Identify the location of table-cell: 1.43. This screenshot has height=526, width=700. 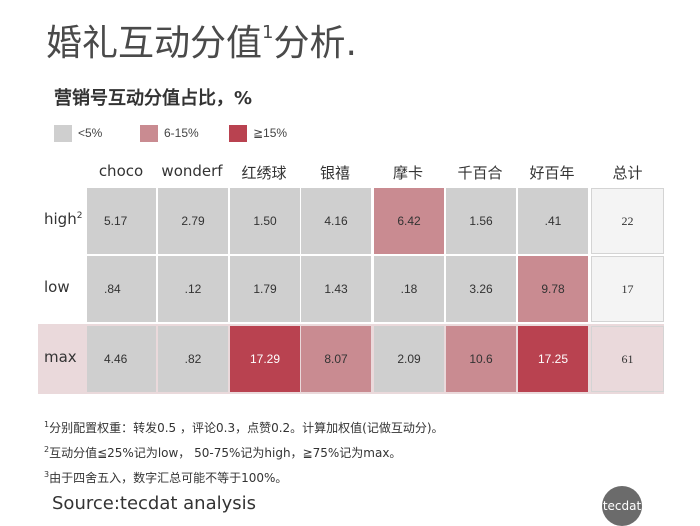
(336, 289).